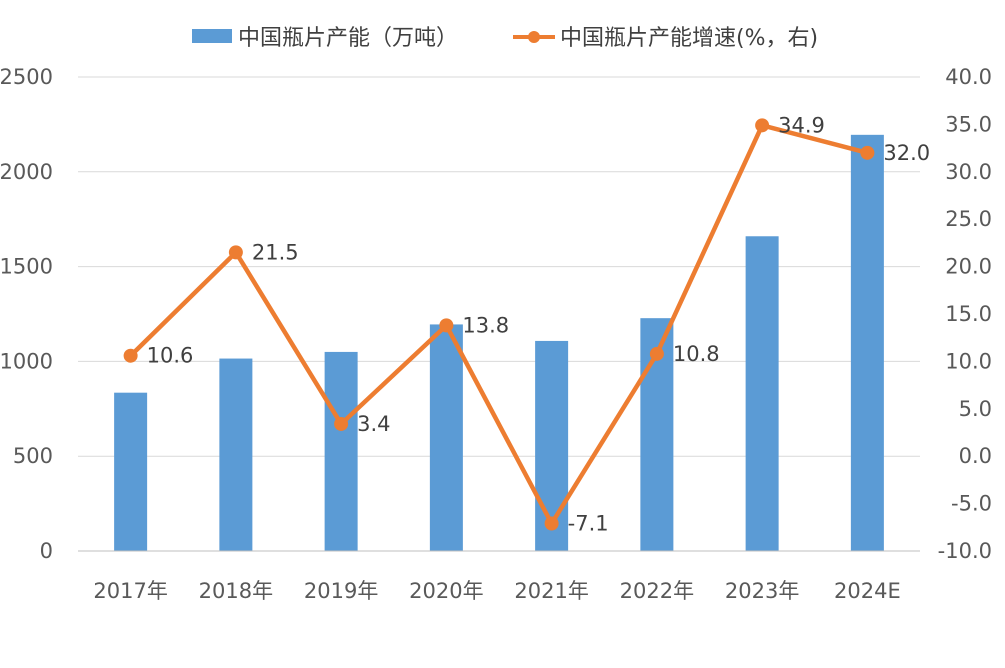 Image resolution: width=1005 pixels, height=668 pixels. What do you see at coordinates (170, 356) in the screenshot?
I see `data-label: 10.6` at bounding box center [170, 356].